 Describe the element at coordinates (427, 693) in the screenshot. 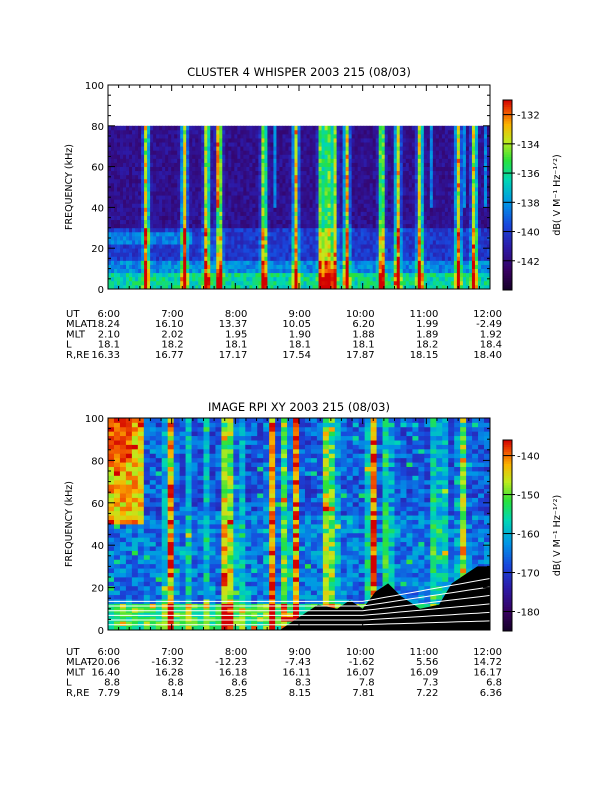

I see `ephemeris-value: 7.22` at that location.